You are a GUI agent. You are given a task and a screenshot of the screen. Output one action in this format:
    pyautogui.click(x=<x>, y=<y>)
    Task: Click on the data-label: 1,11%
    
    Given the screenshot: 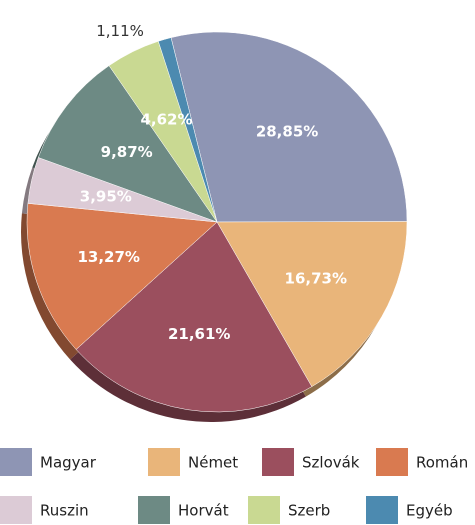 What is the action you would take?
    pyautogui.click(x=120, y=31)
    